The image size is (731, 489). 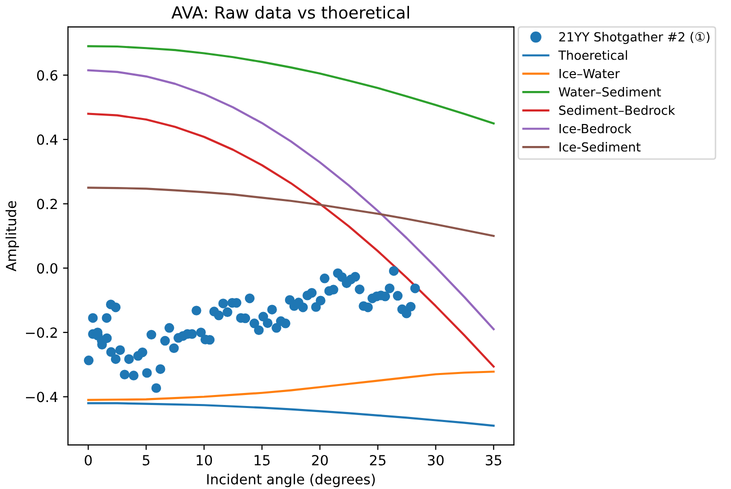 I want to click on x-tick-label: 10, so click(x=204, y=460).